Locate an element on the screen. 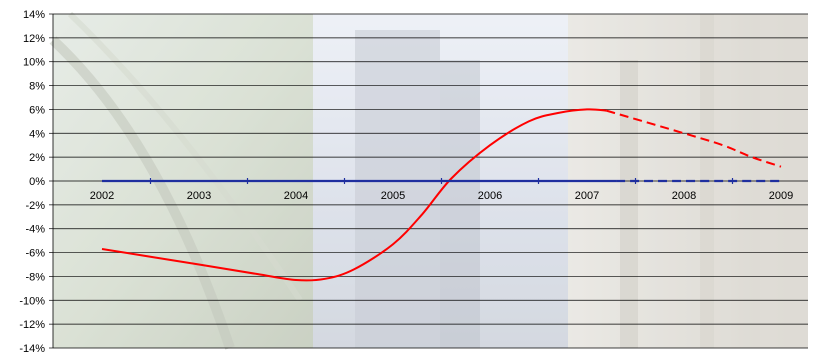 The width and height of the screenshot is (818, 358). y-tick-label: 10% is located at coordinates (34, 63).